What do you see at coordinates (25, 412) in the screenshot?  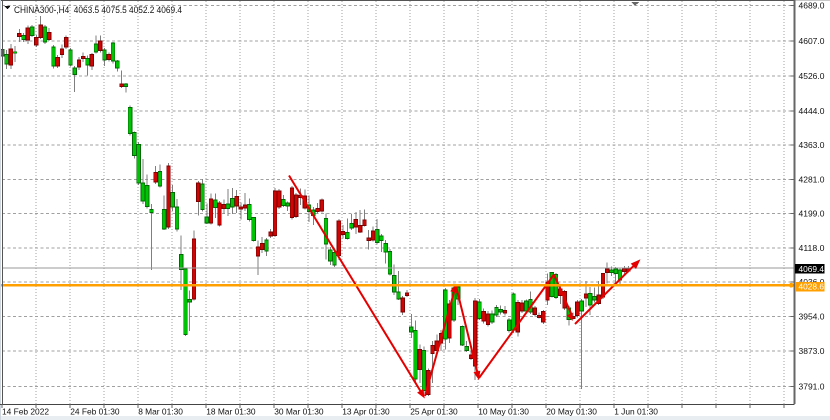 I see `svg-text: 14 Feb 2022` at bounding box center [25, 412].